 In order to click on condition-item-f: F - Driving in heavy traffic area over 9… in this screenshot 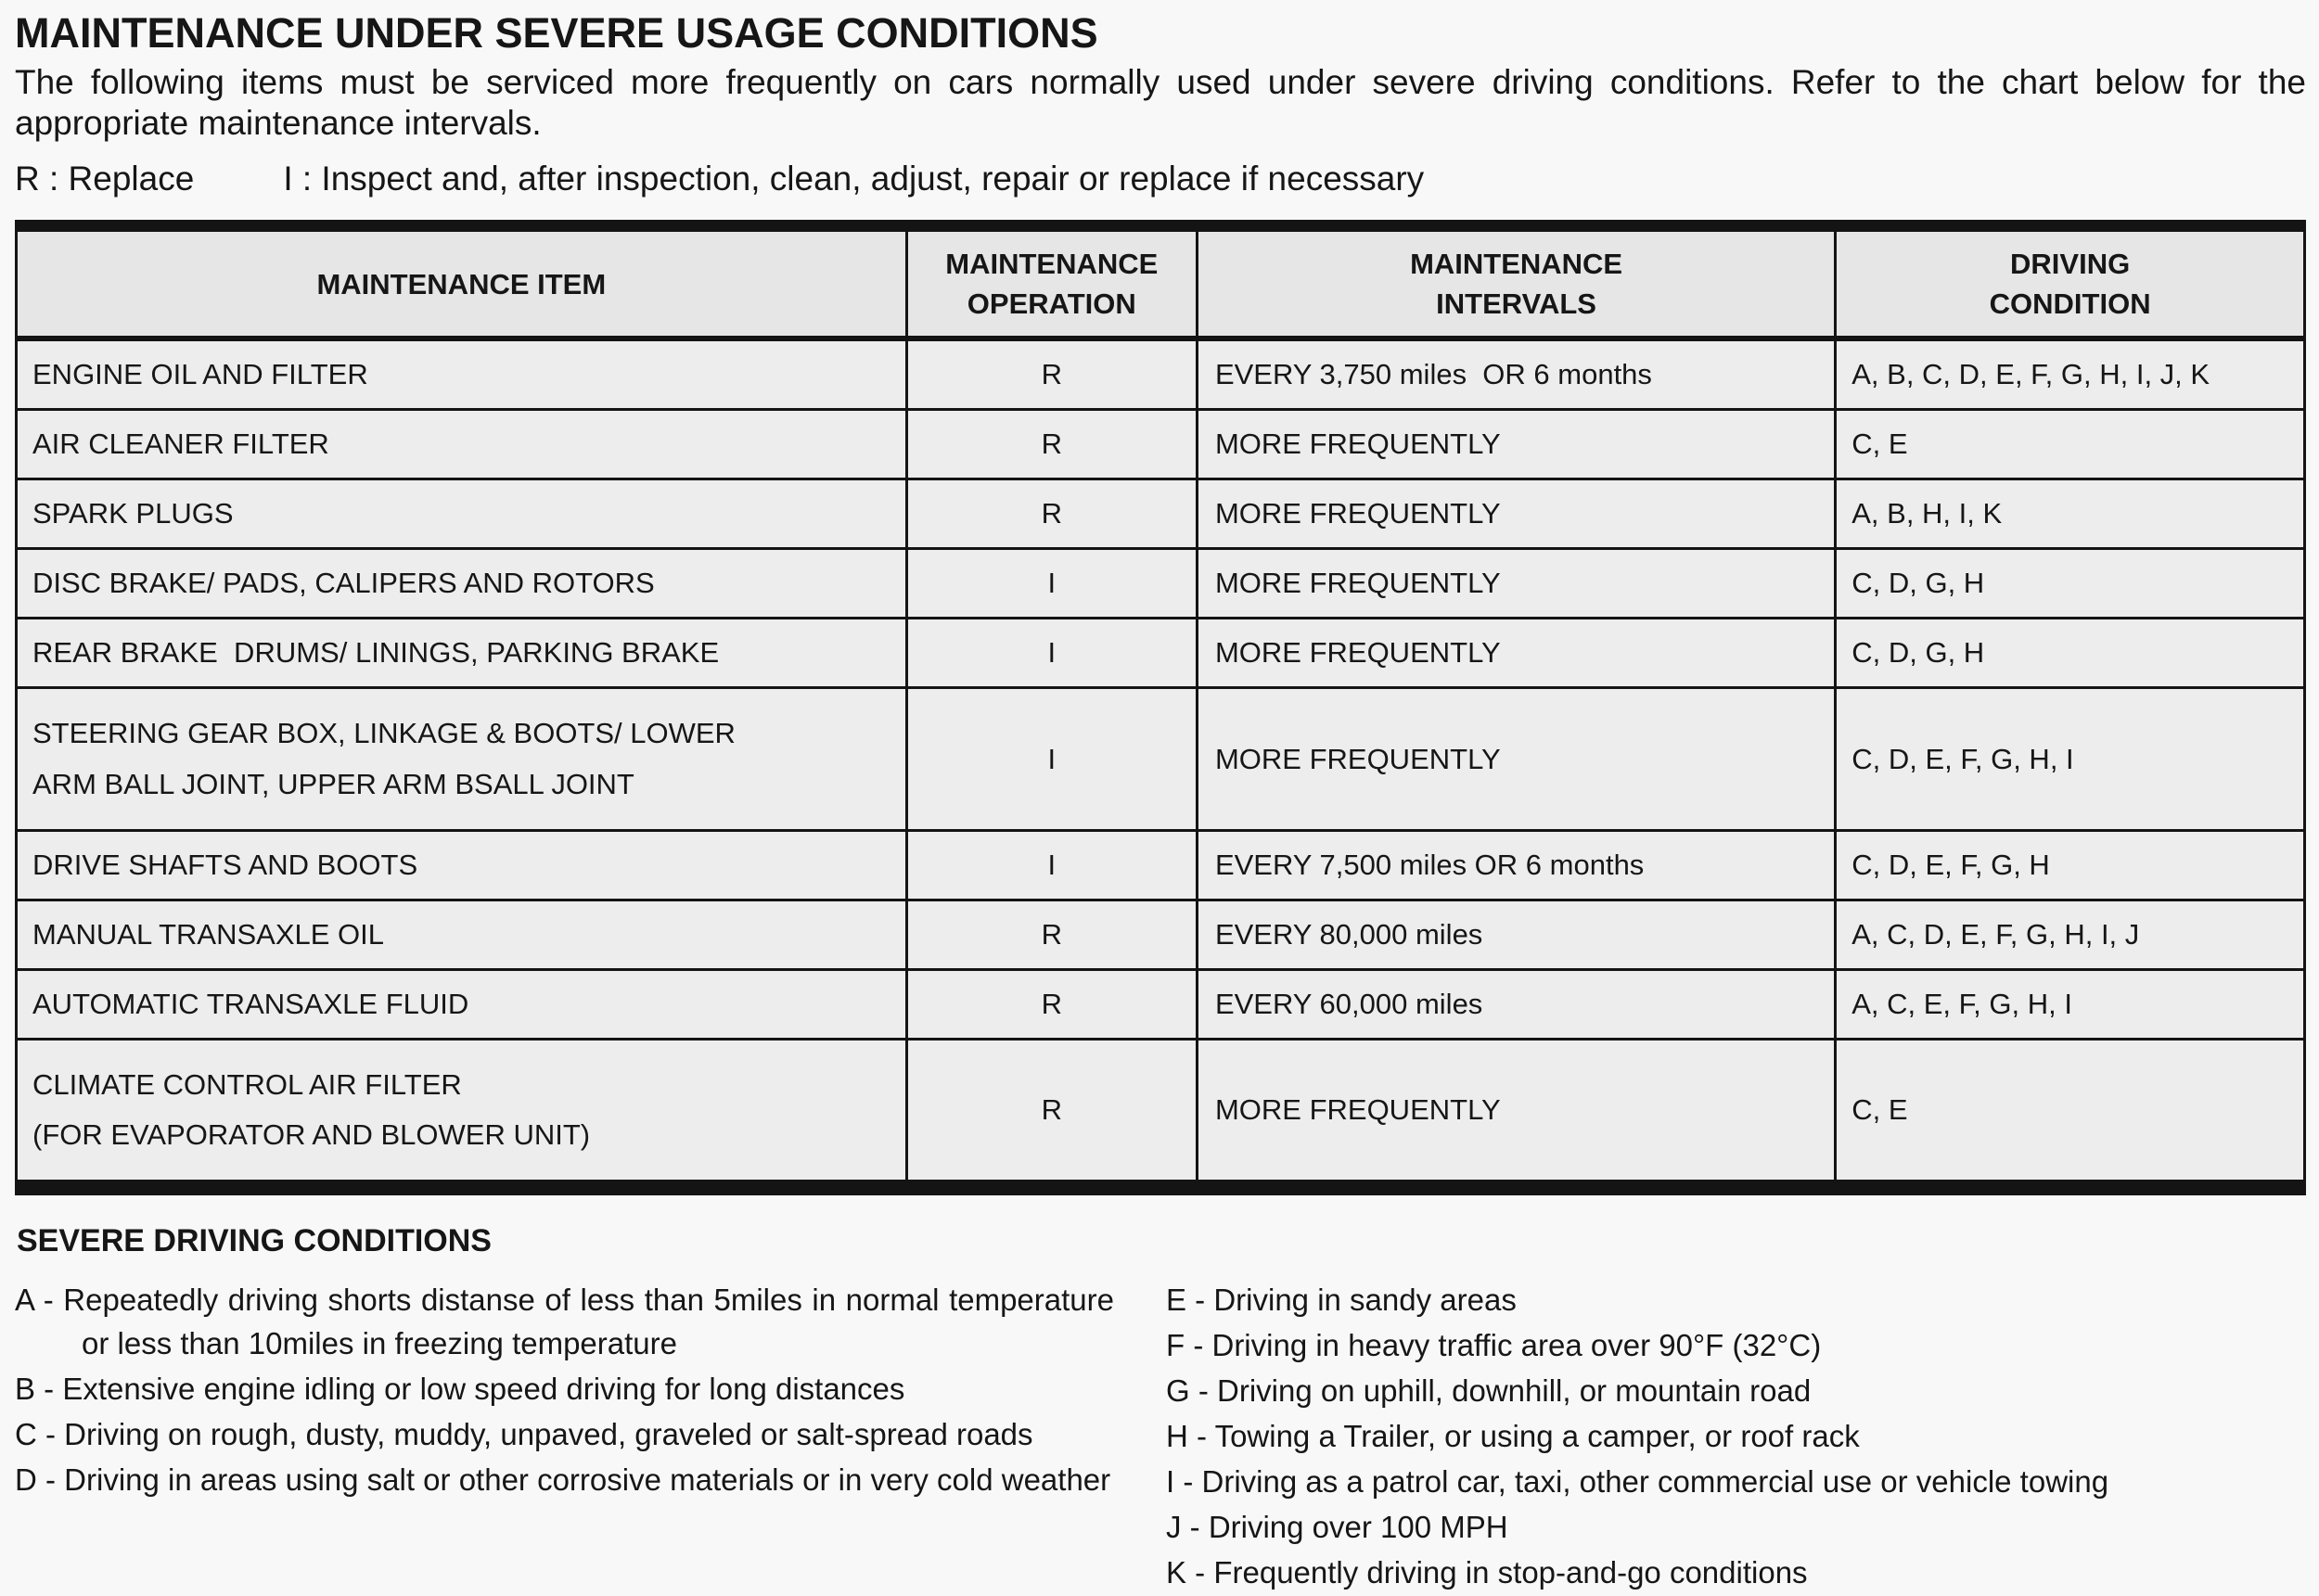, I will do `click(1494, 1346)`.